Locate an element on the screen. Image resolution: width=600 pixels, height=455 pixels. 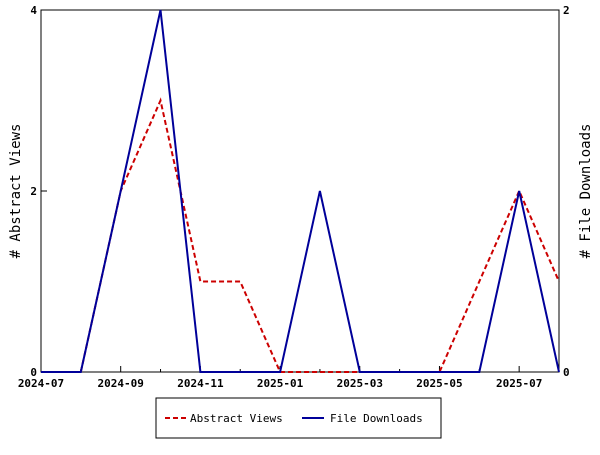
x-tick-label: 2024-11 is located at coordinates (200, 383).